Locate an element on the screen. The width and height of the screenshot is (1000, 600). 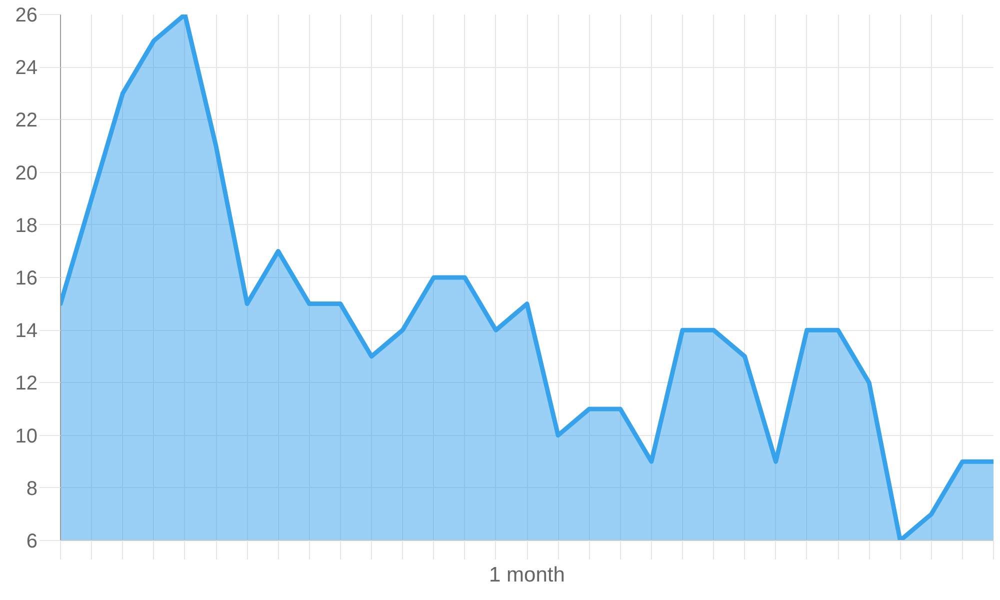
y-tick-label: 22 is located at coordinates (26, 121).